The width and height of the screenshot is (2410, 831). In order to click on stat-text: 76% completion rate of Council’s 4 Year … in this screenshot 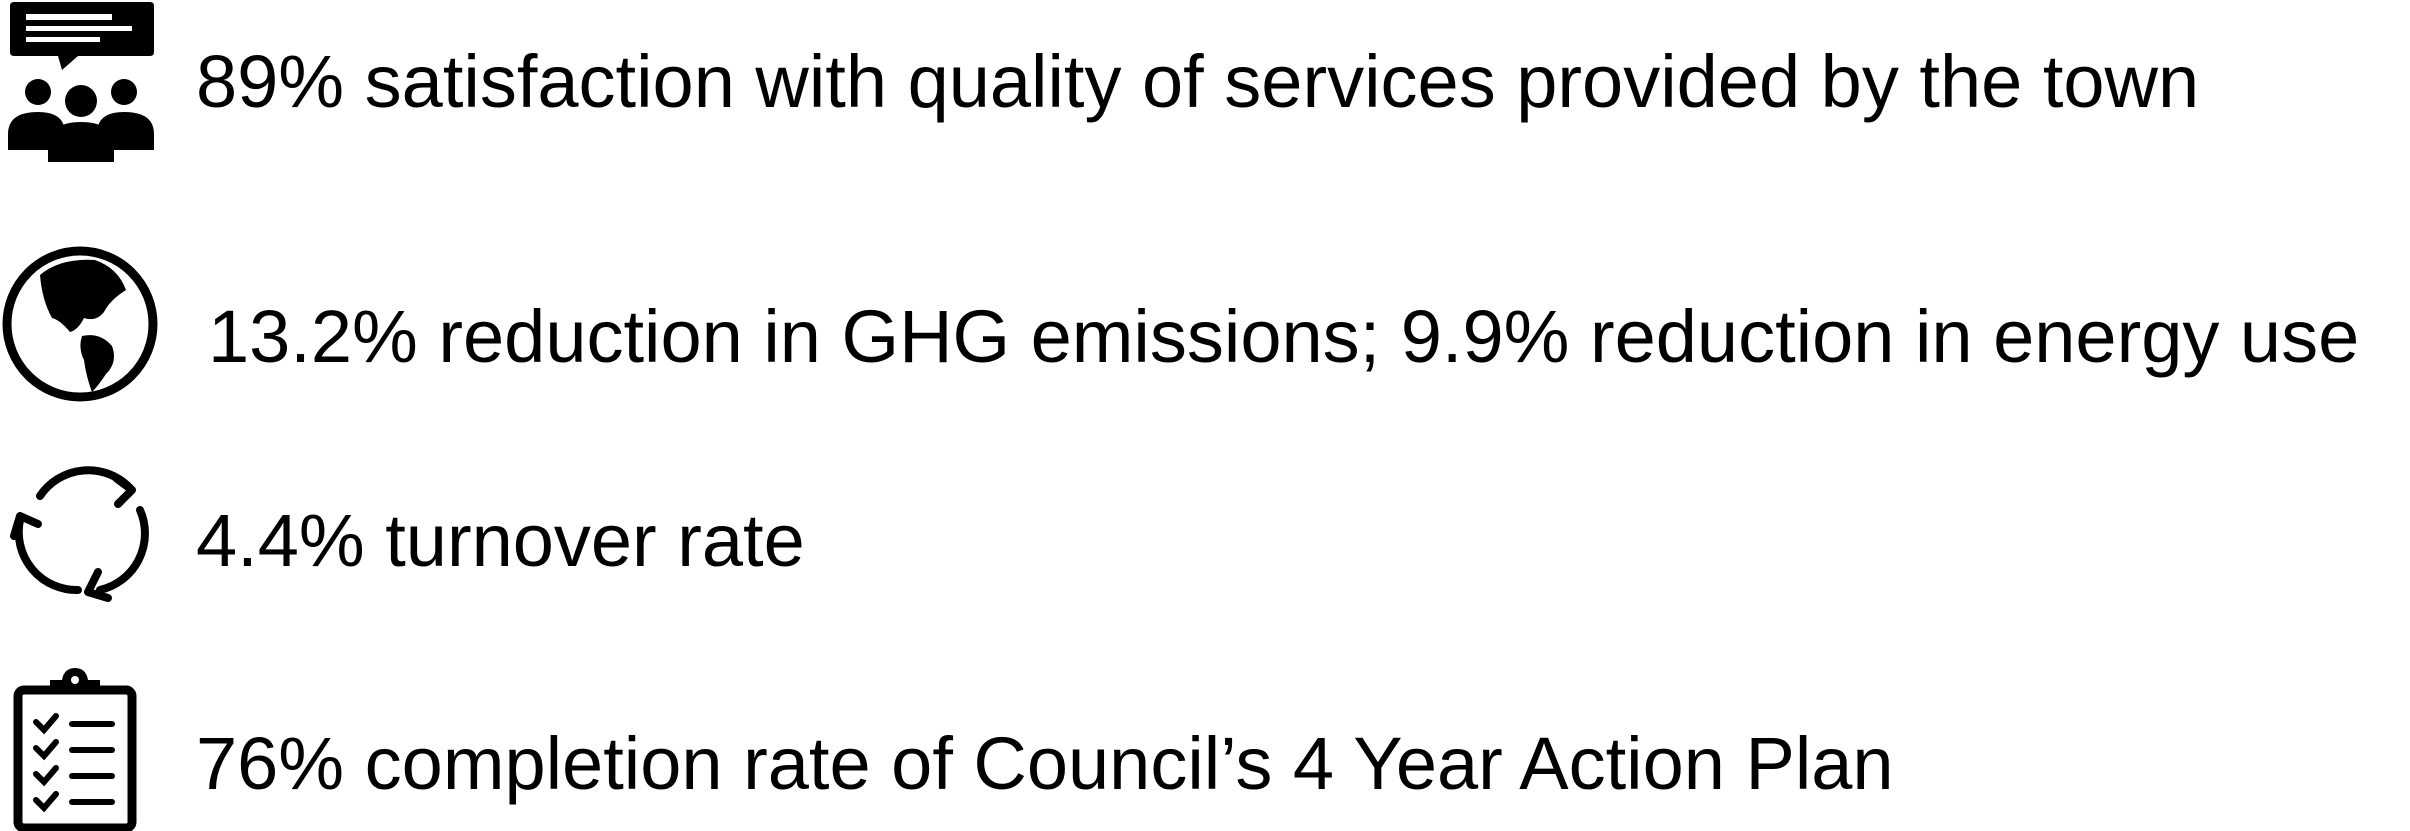, I will do `click(1045, 763)`.